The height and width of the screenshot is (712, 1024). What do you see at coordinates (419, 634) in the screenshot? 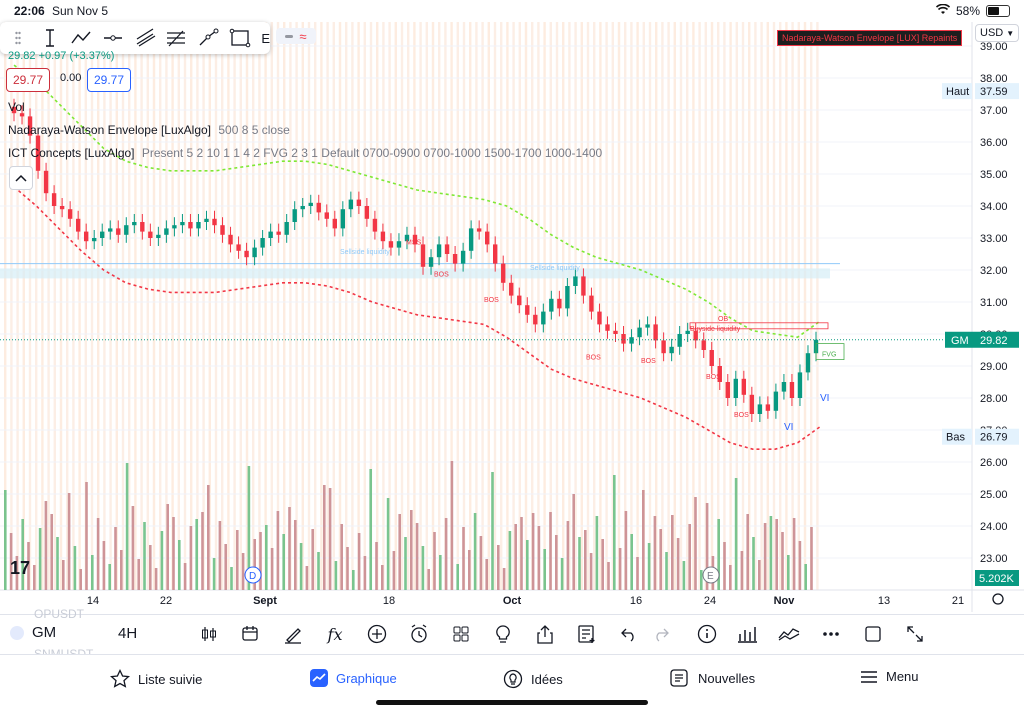
I see `alarm-icon` at bounding box center [419, 634].